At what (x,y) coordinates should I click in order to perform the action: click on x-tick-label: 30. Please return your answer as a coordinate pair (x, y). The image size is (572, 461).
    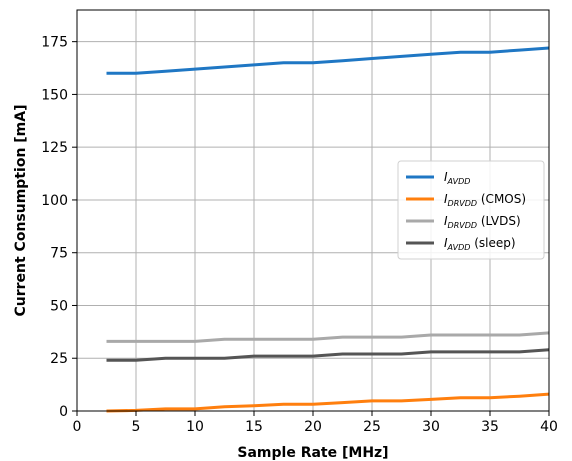
    Looking at the image, I should click on (431, 427).